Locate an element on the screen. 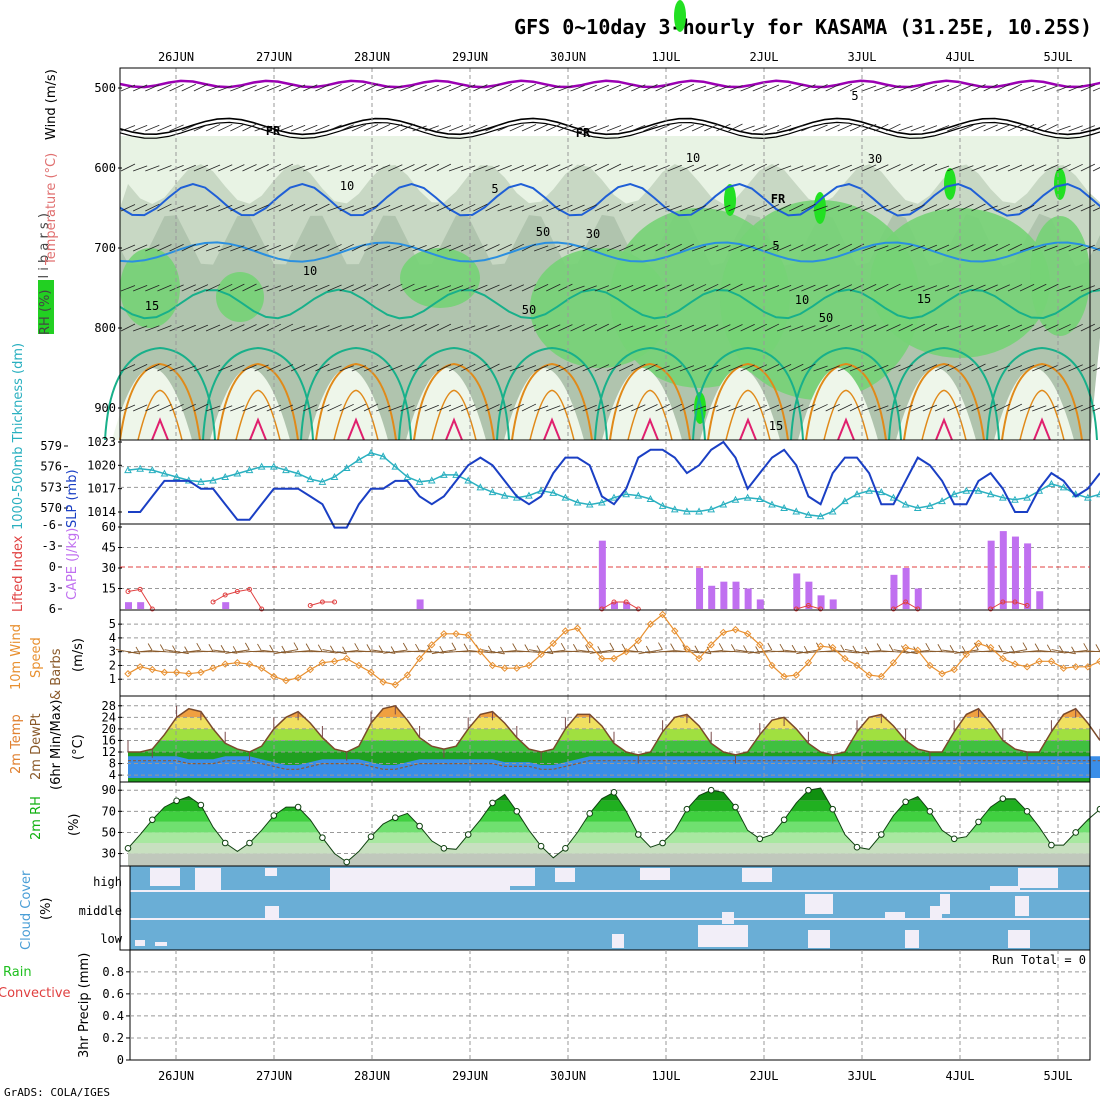  cloud-clear-high is located at coordinates (165, 877).